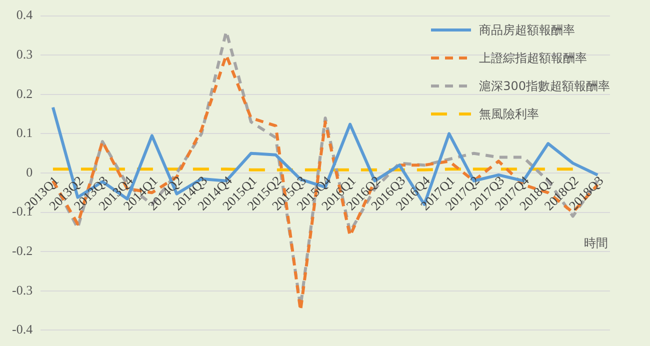  Describe the element at coordinates (533, 58) in the screenshot. I see `legend-label: 上證綜指超額報酬率` at that location.